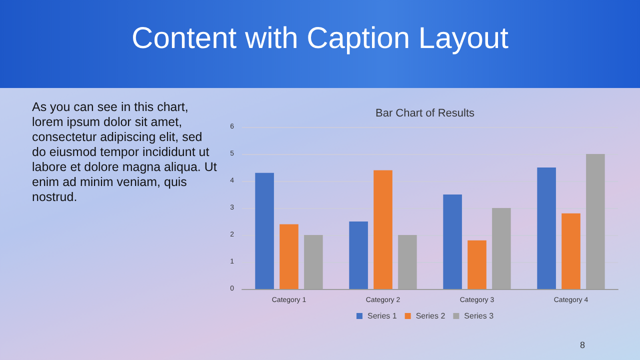 Image resolution: width=640 pixels, height=360 pixels. I want to click on chart-title: Bar Chart of Results, so click(425, 114).